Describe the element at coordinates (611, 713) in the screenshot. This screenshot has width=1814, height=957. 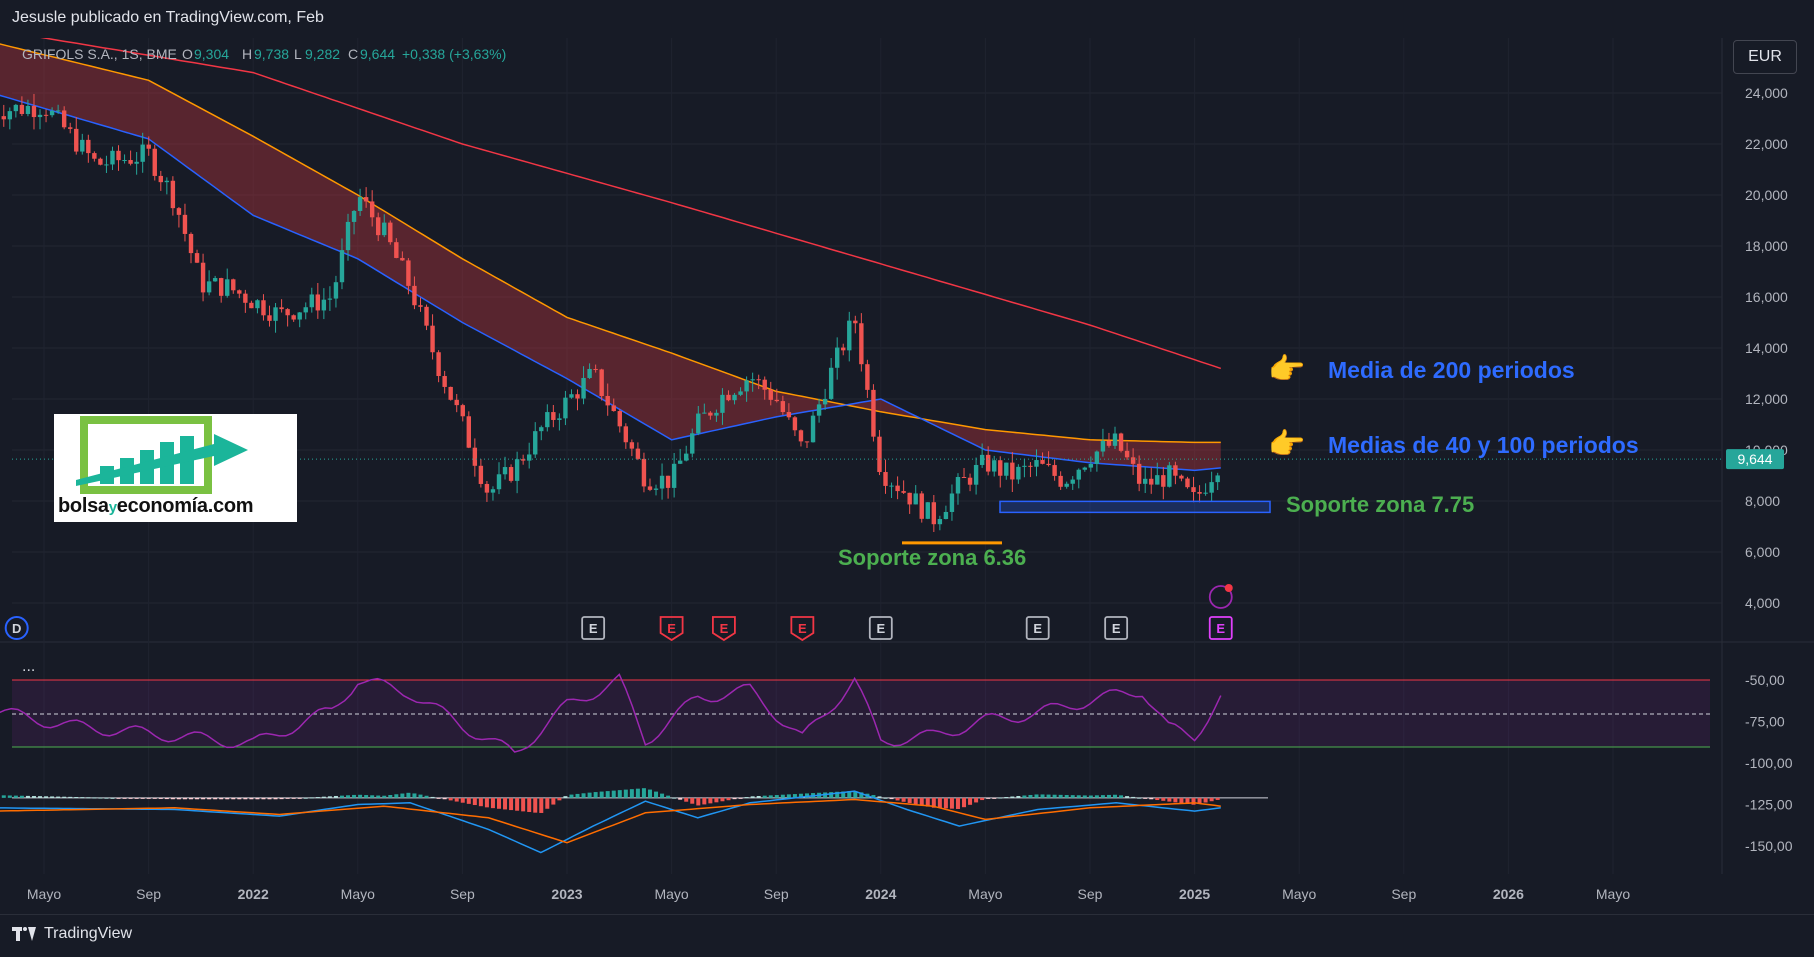
I see `rsi-line` at that location.